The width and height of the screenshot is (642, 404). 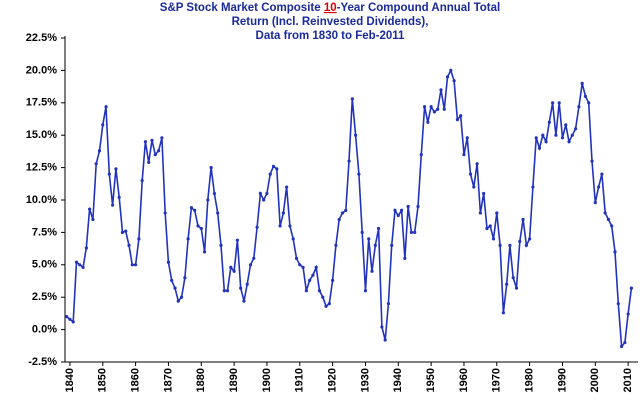 What do you see at coordinates (41, 103) in the screenshot?
I see `y-tick-label: 17.5%` at bounding box center [41, 103].